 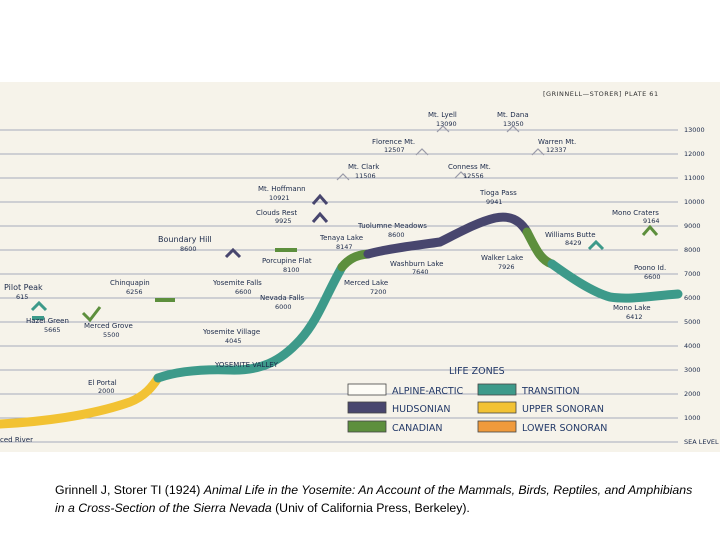 I want to click on mono-craters-marker, so click(x=650, y=230).